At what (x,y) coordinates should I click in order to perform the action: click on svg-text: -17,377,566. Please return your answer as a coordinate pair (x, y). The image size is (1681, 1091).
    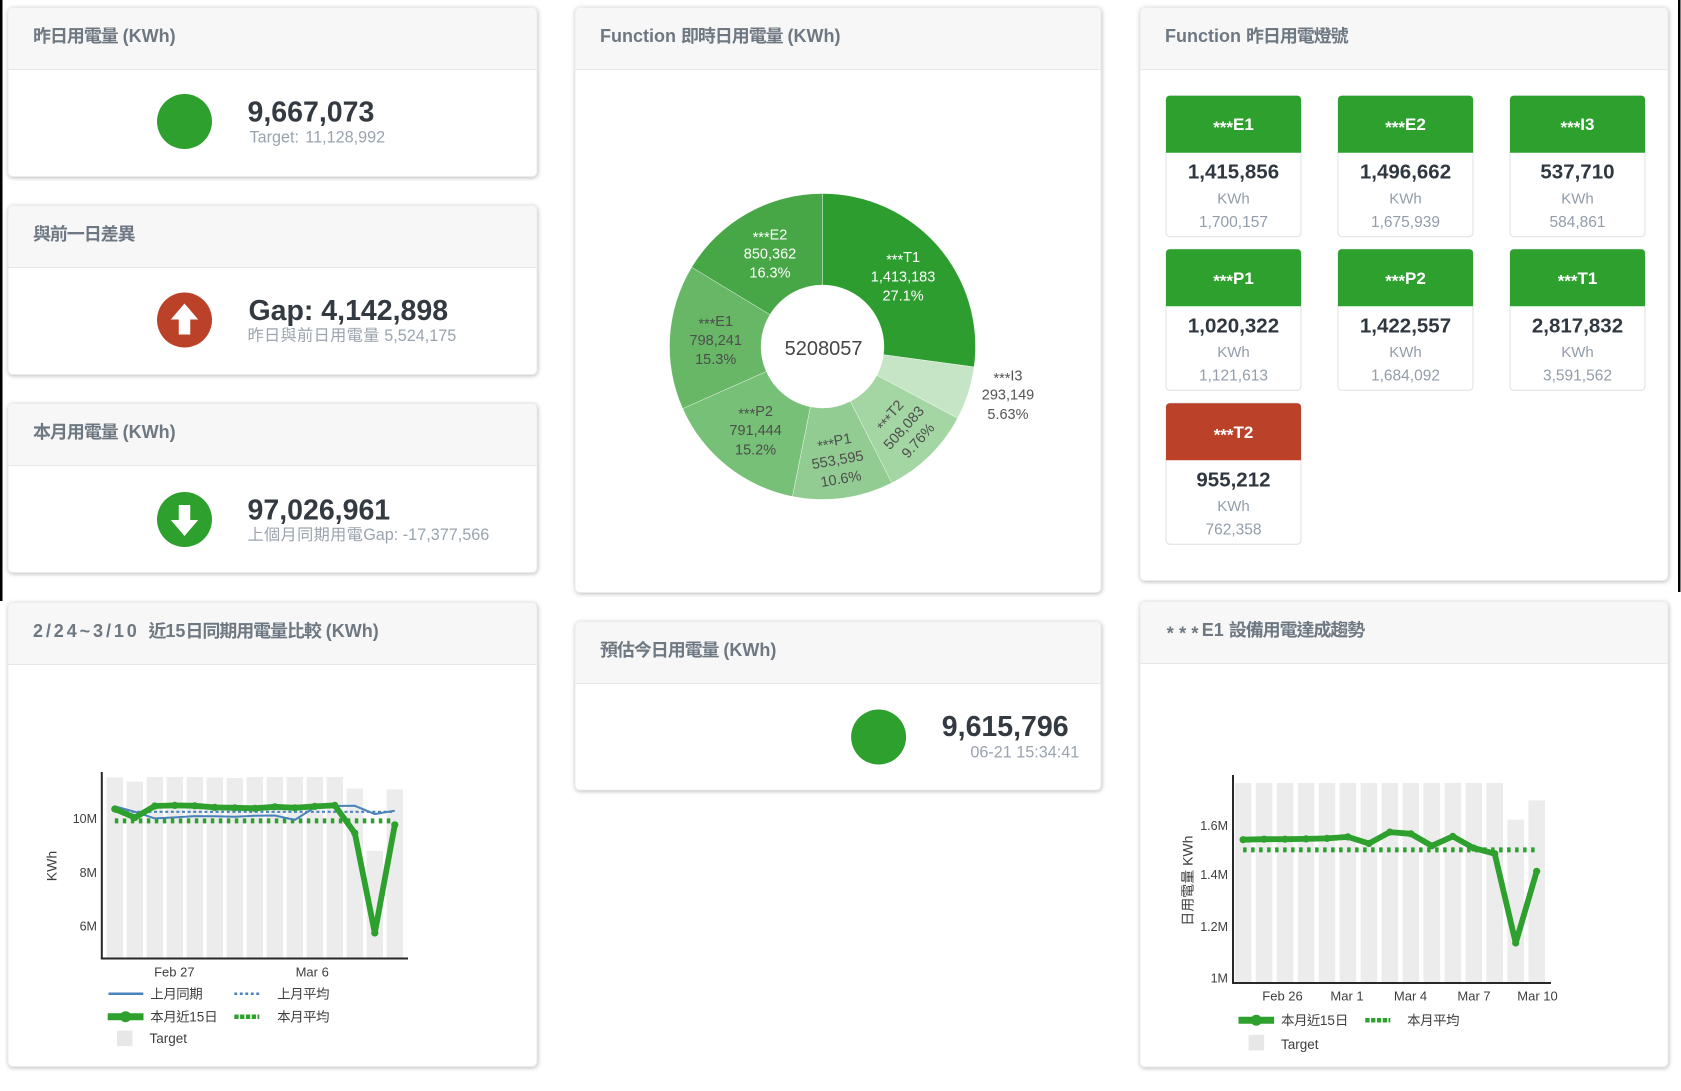
    Looking at the image, I should click on (446, 535).